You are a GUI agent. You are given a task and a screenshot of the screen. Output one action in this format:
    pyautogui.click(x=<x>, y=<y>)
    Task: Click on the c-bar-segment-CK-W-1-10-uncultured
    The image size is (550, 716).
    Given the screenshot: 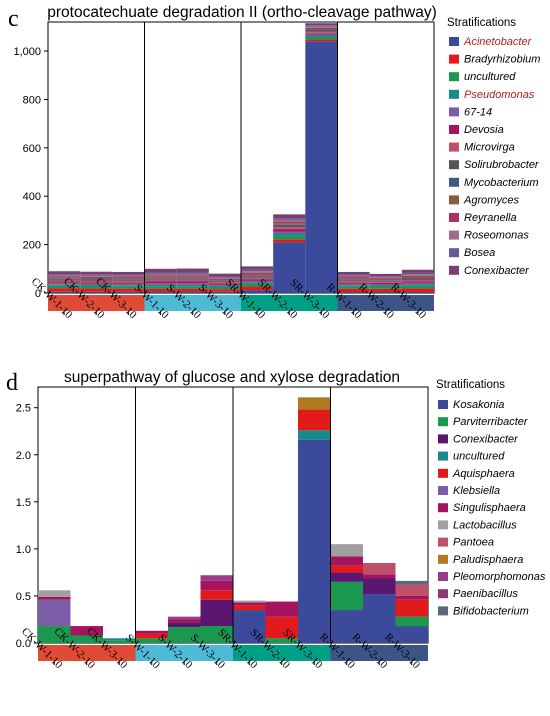 What is the action you would take?
    pyautogui.click(x=64, y=287)
    